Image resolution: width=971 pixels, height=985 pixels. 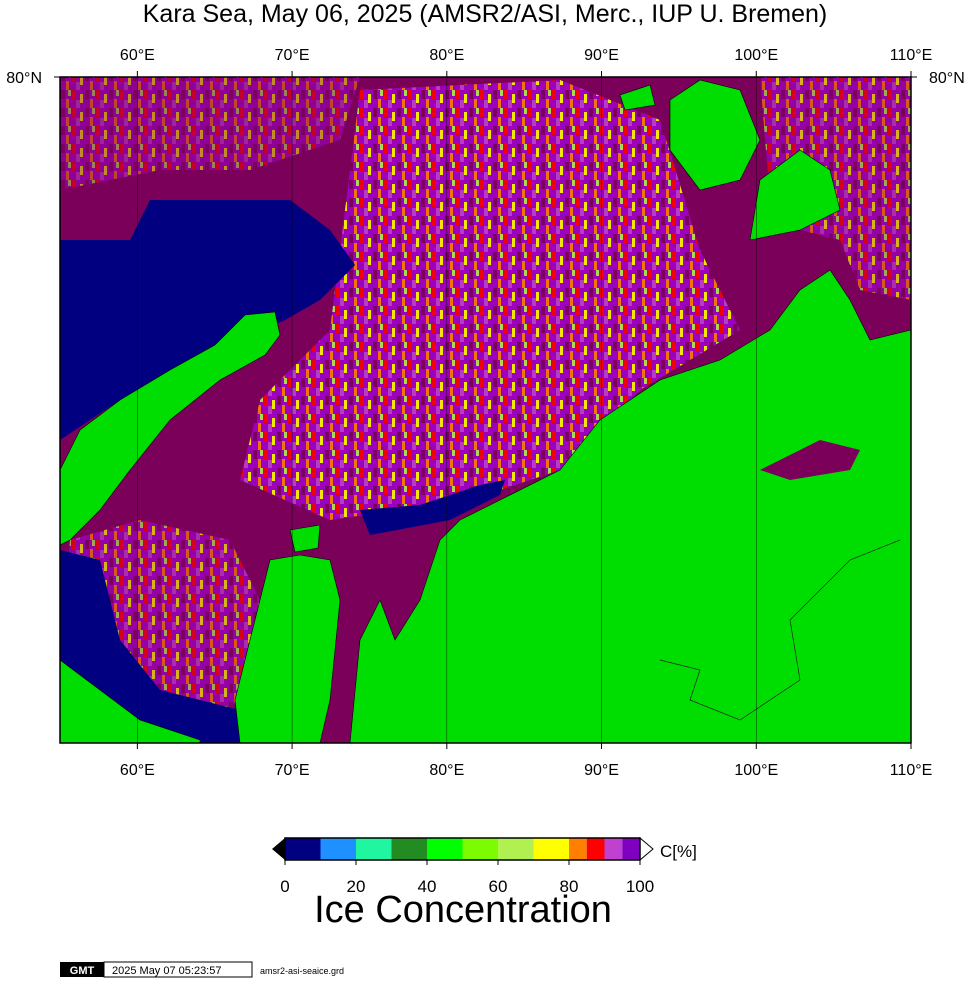 I want to click on timestamp: 2025 May 07 05:23:57, so click(x=166, y=971).